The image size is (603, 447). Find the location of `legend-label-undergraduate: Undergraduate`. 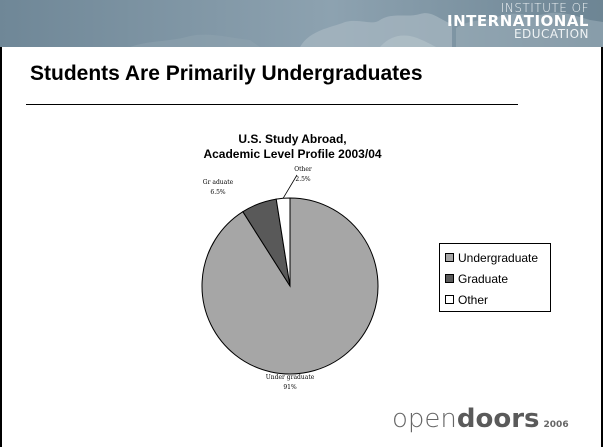

legend-label-undergraduate: Undergraduate is located at coordinates (498, 257).